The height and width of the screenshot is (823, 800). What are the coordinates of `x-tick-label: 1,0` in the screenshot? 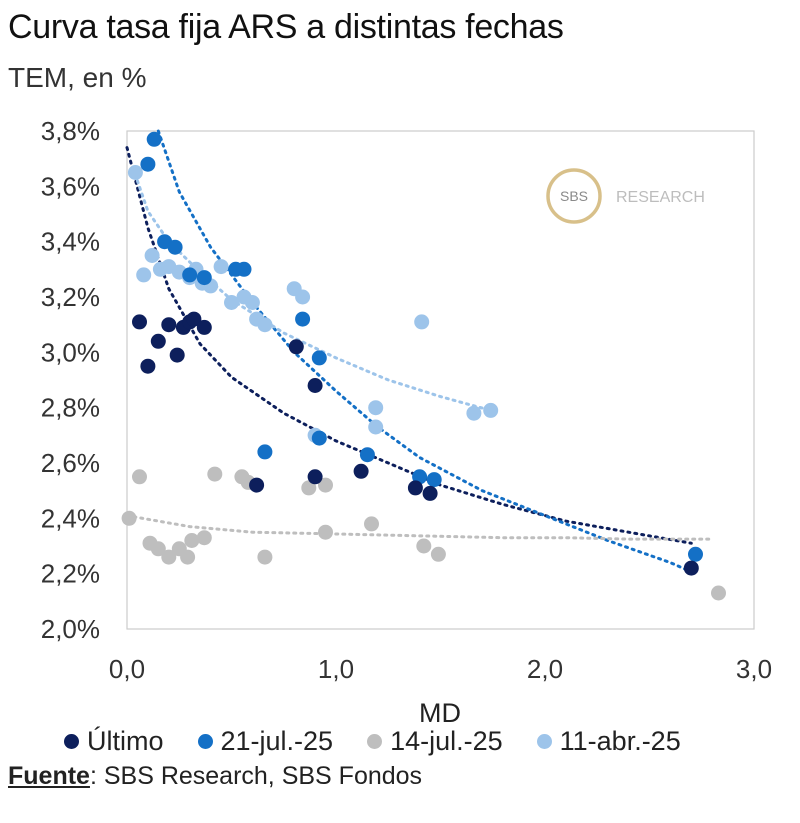 It's located at (336, 669).